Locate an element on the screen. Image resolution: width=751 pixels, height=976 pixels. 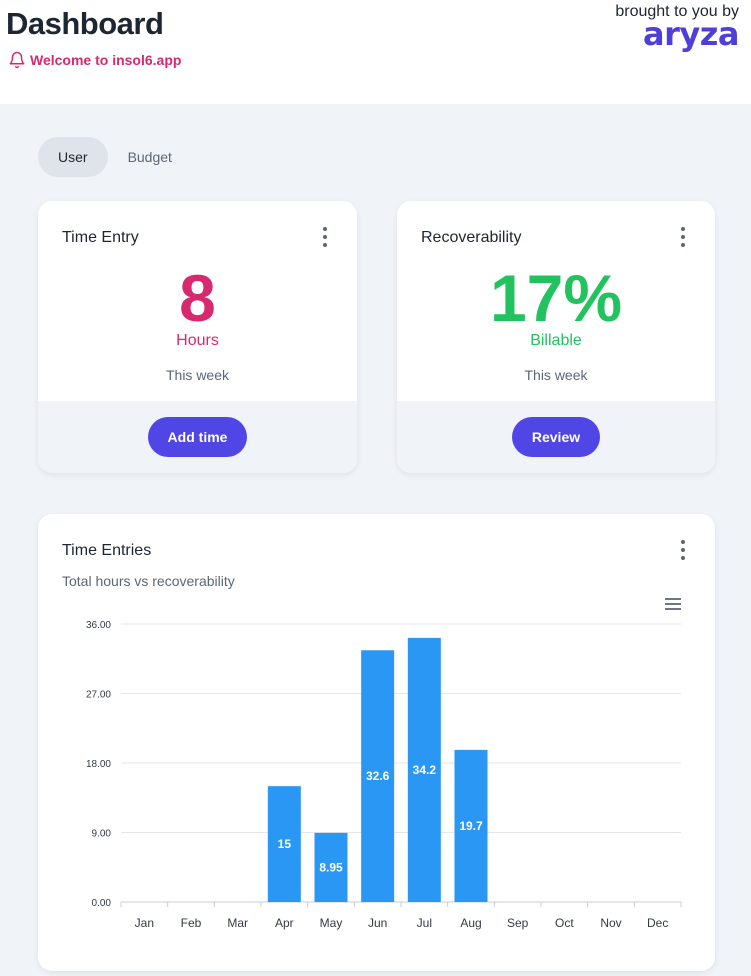
x-tick-label: Jun is located at coordinates (377, 923).